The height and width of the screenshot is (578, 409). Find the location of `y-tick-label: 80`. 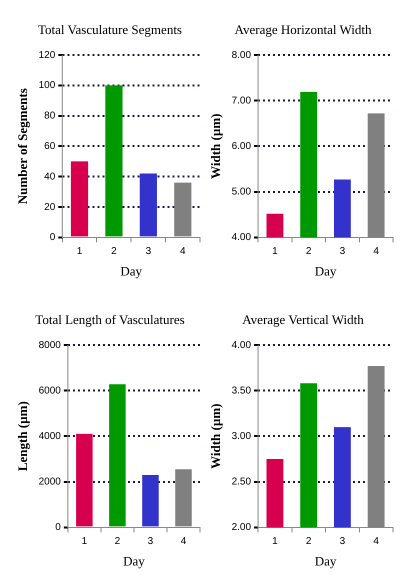

y-tick-label: 80 is located at coordinates (50, 116).